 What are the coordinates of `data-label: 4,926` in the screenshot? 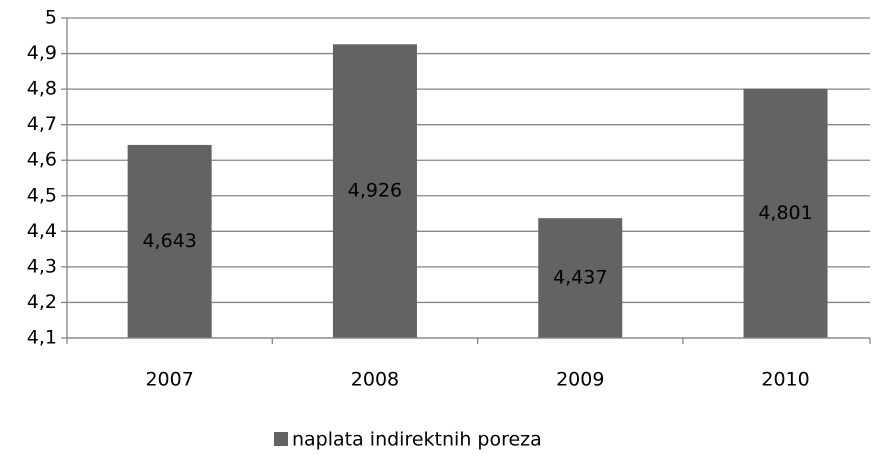 It's located at (375, 191).